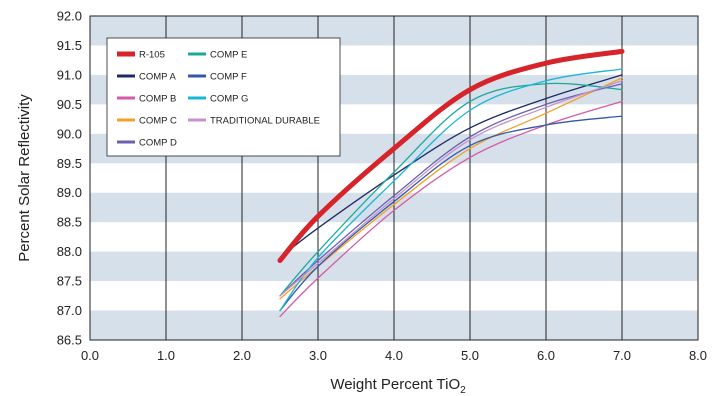 The height and width of the screenshot is (396, 727). What do you see at coordinates (318, 355) in the screenshot?
I see `x-tick-label: 3.0` at bounding box center [318, 355].